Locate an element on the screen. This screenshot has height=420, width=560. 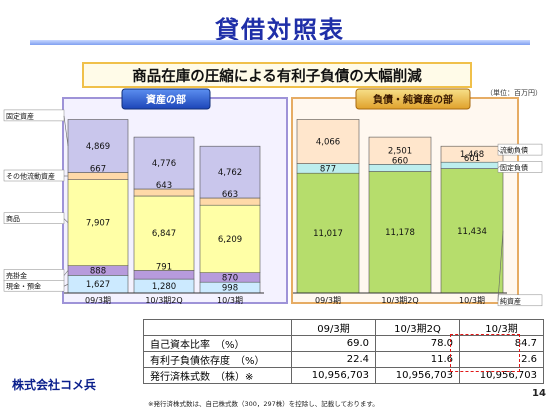
table-row-label: 発行済株式数 （株）※ is located at coordinates (217, 375).